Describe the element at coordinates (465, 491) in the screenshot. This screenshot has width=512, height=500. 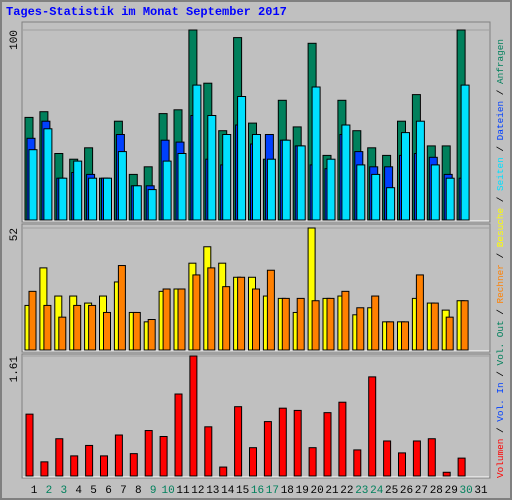
I see `x-tick-label: 30` at that location.